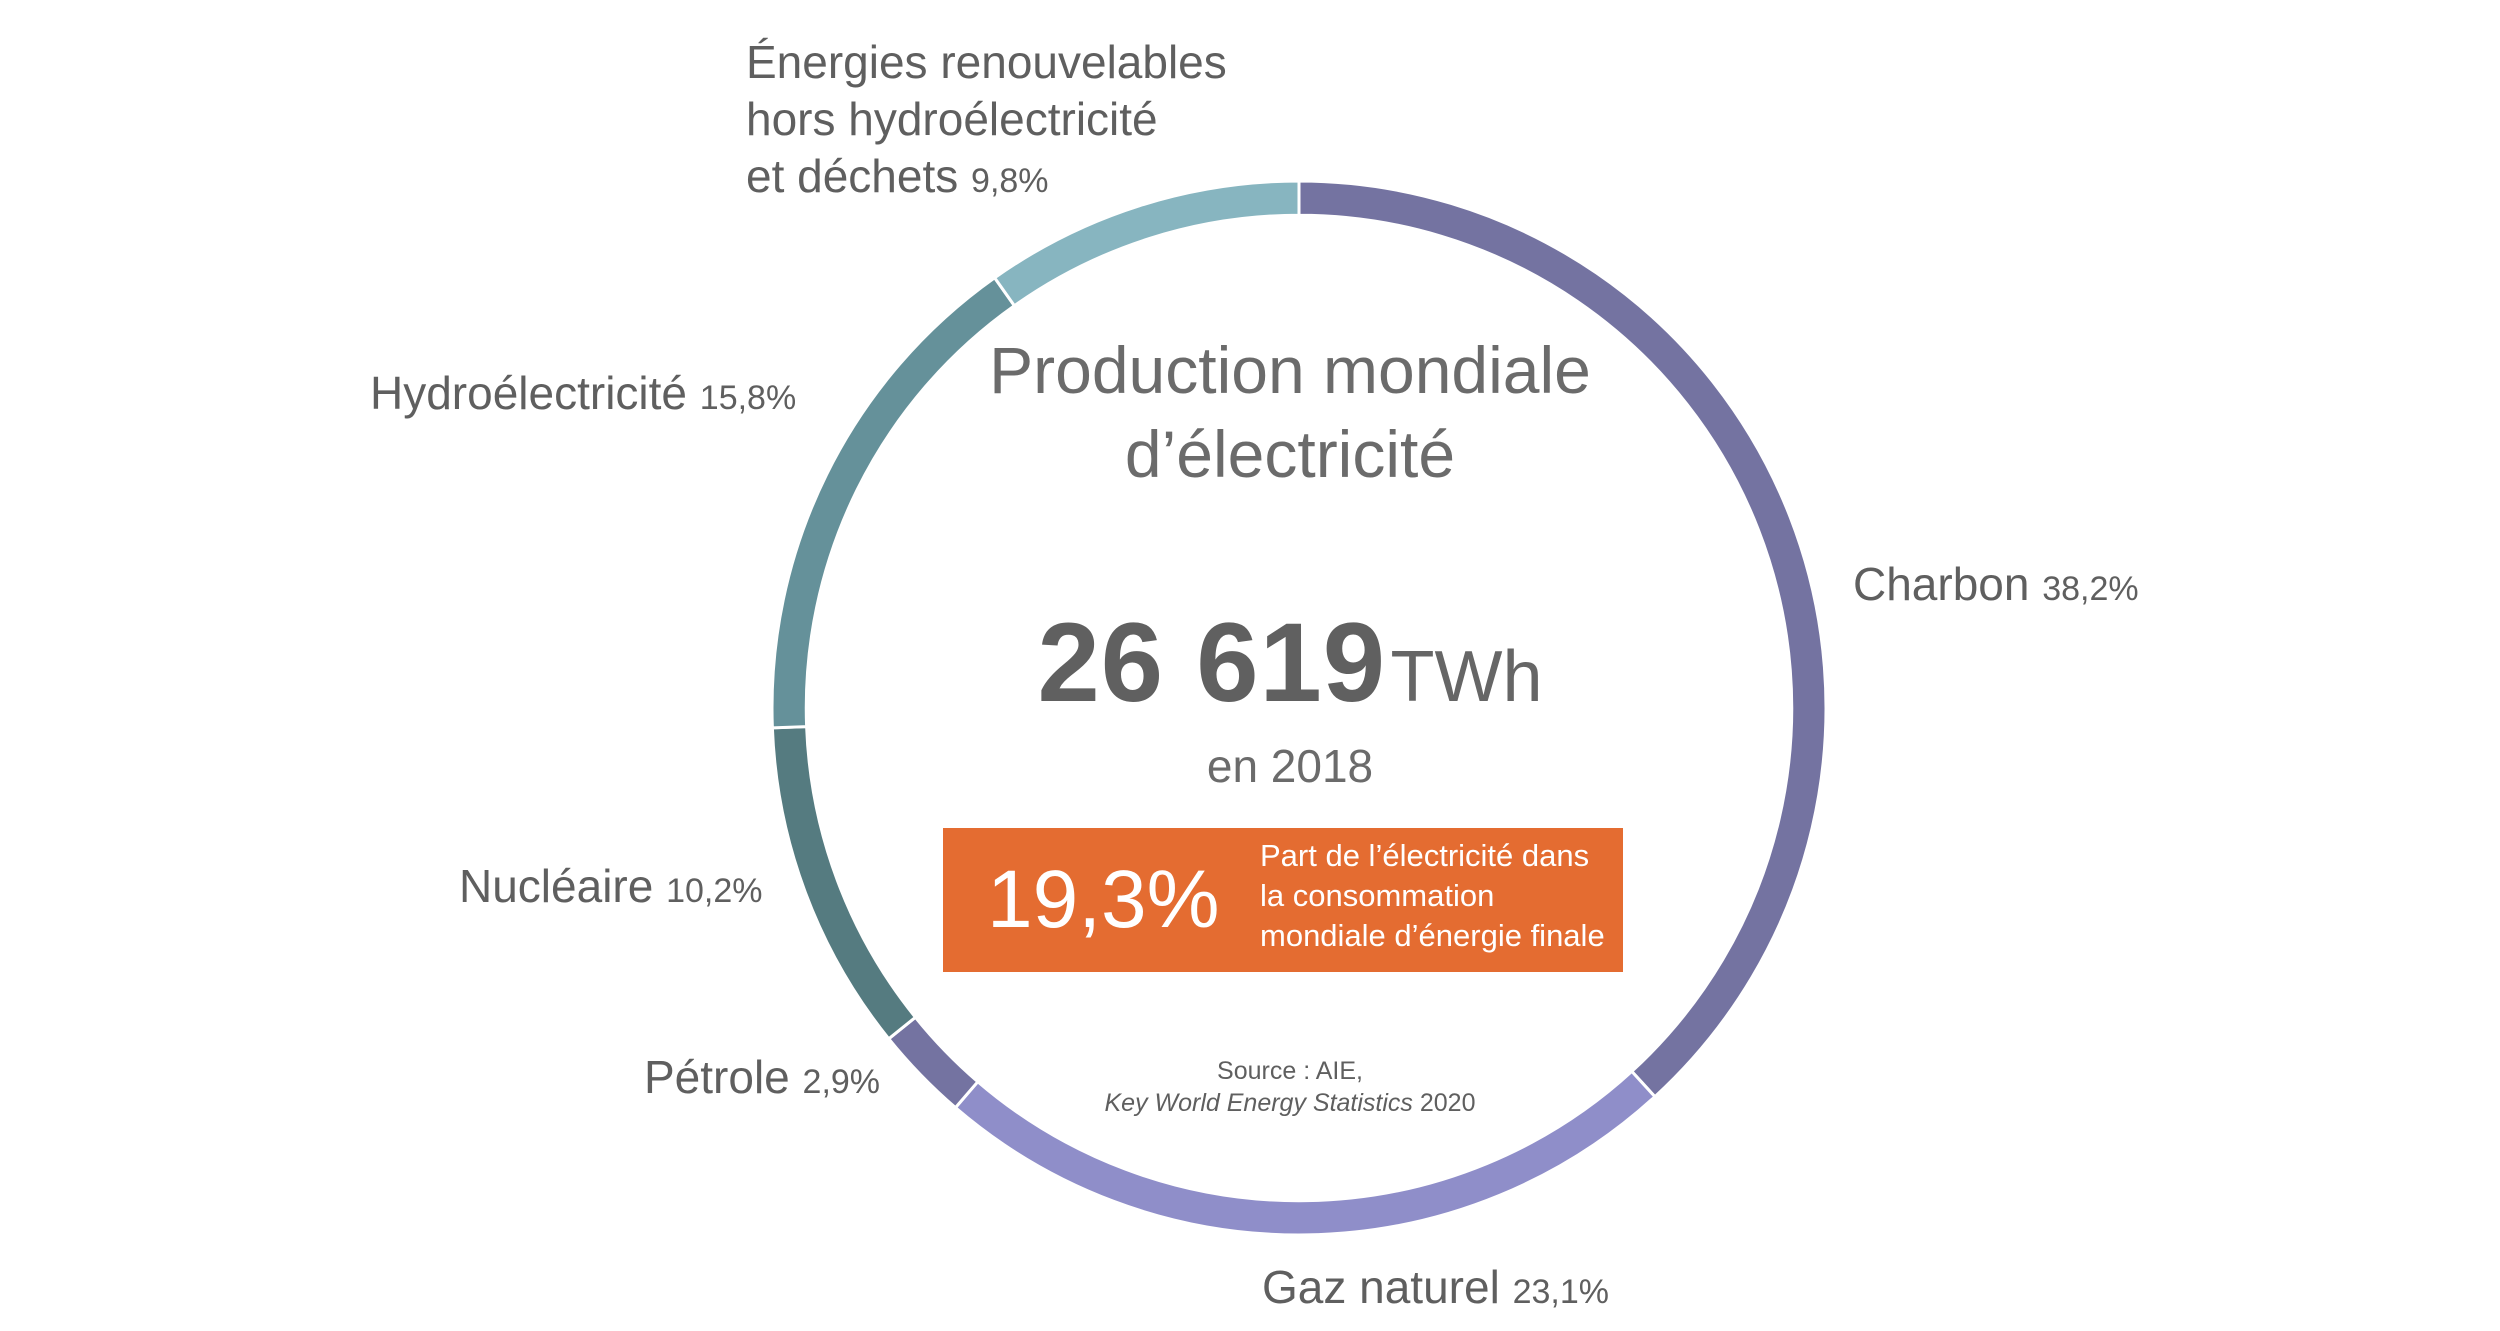  Describe the element at coordinates (1290, 1071) in the screenshot. I see `source-prefix: Source : AIE,` at that location.